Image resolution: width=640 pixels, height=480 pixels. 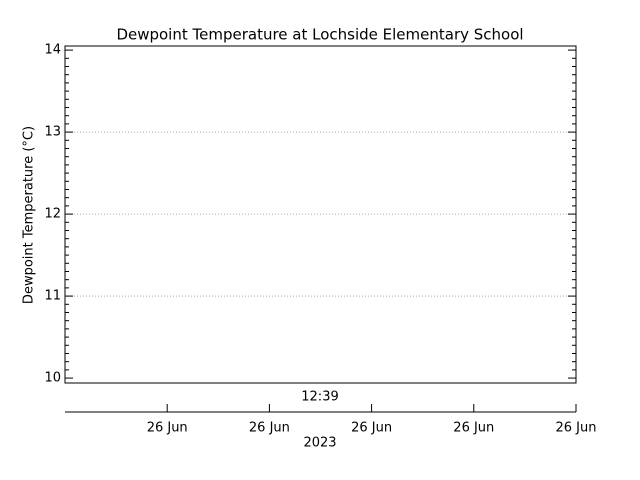 I want to click on y-tick-label: 13, so click(x=52, y=132).